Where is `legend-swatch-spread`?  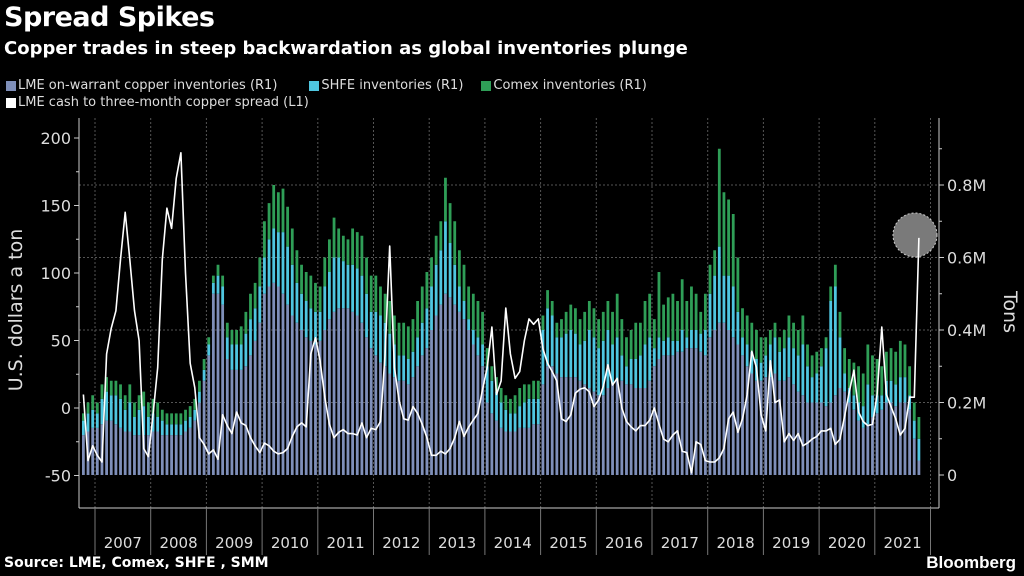
legend-swatch-spread is located at coordinates (11, 102).